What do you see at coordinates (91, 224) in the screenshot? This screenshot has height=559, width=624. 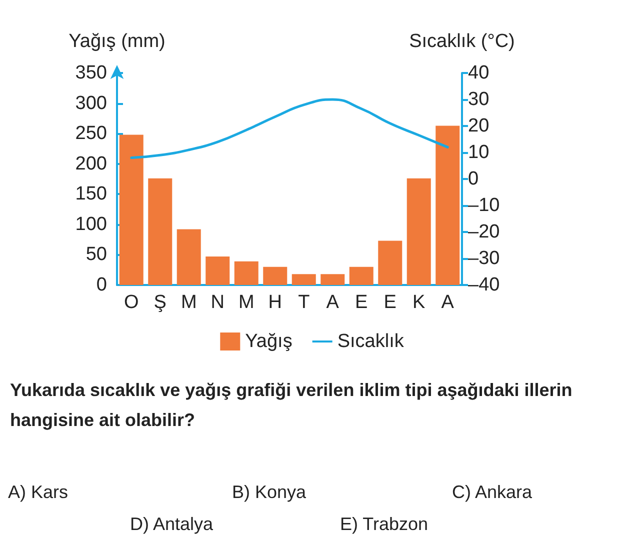 I see `y-tick-label: 100` at bounding box center [91, 224].